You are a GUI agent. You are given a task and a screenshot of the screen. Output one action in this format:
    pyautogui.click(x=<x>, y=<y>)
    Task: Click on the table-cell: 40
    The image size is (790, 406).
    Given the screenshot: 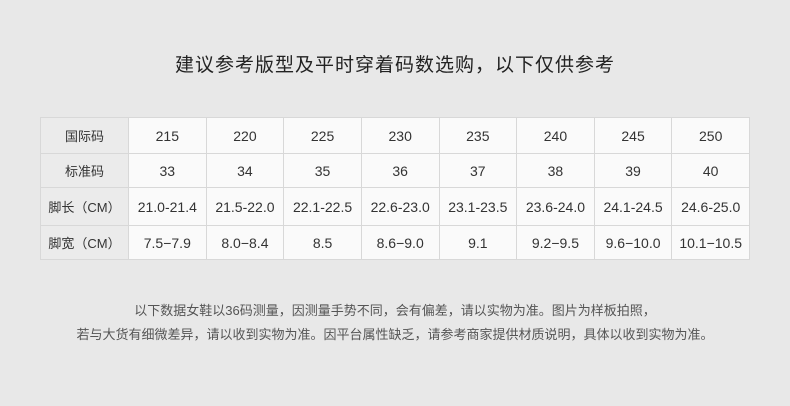 What is the action you would take?
    pyautogui.click(x=710, y=170)
    